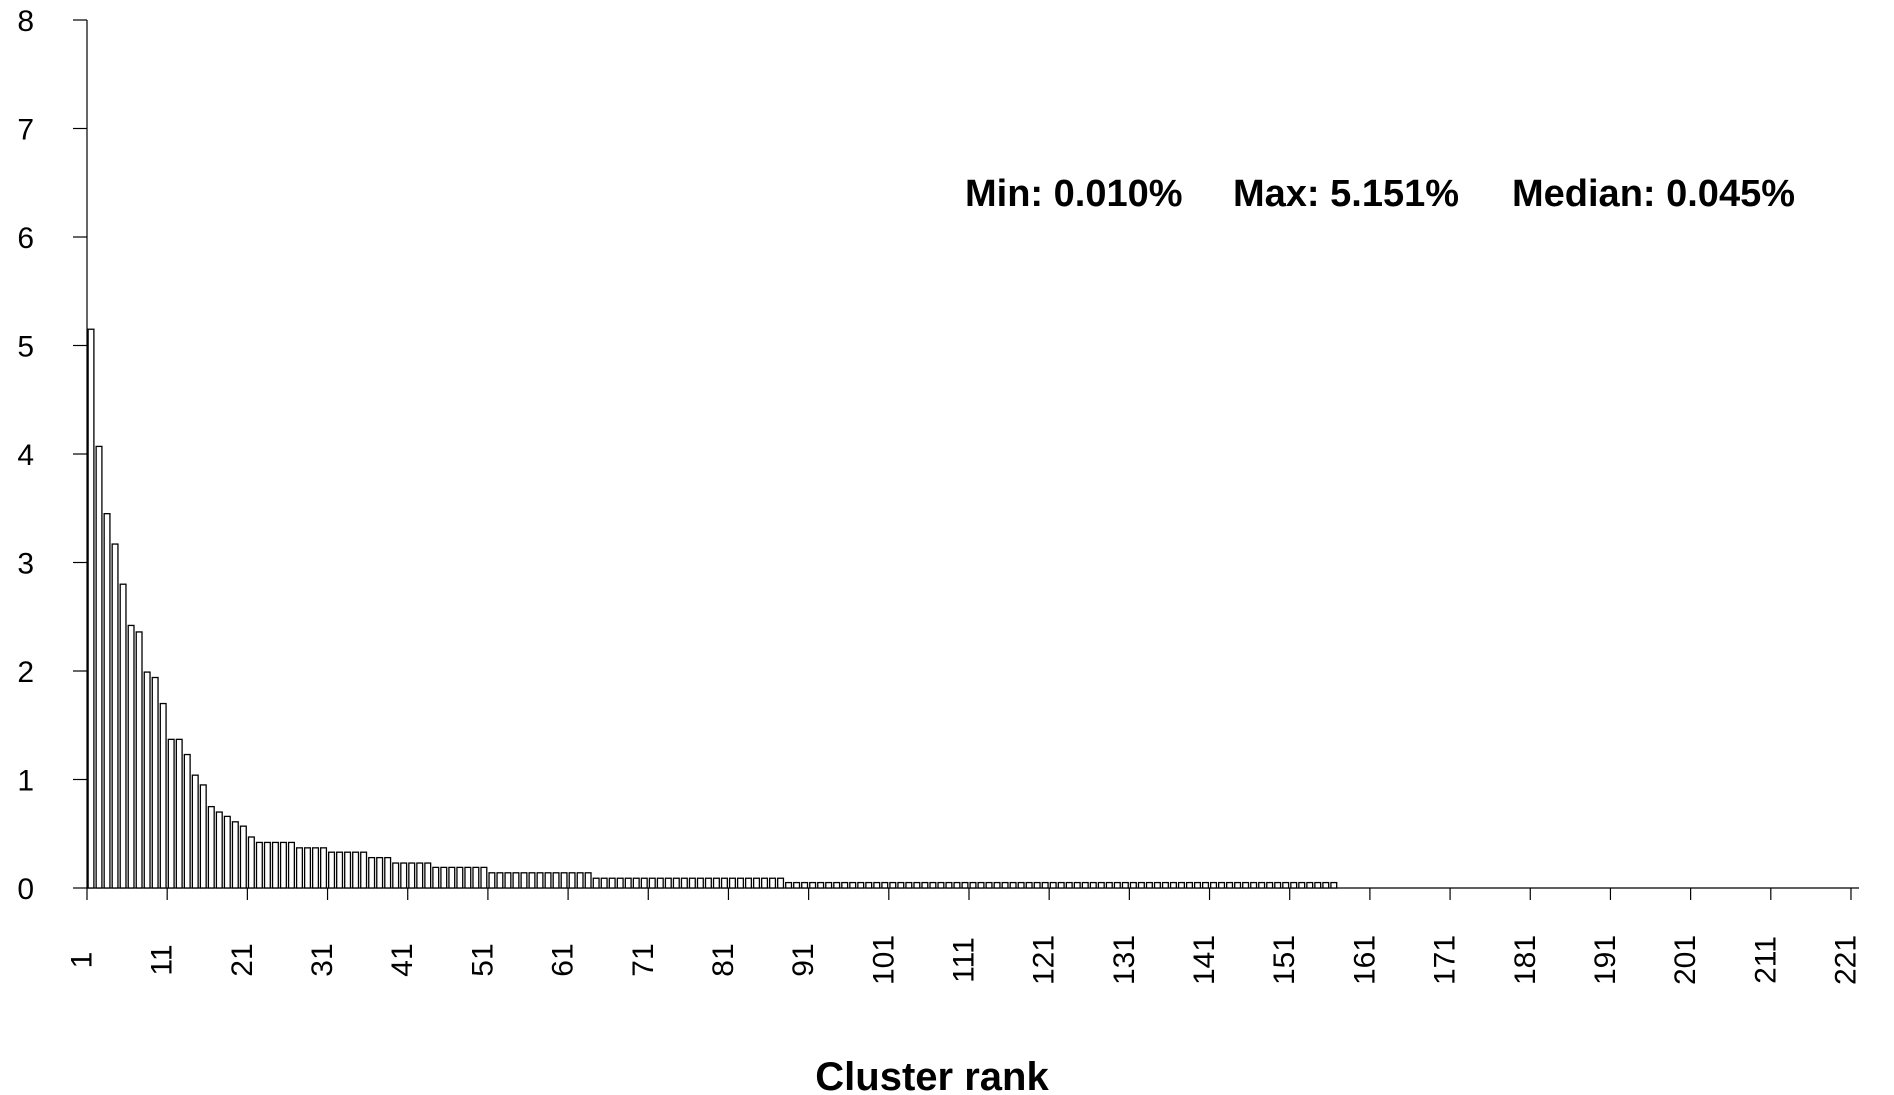  I want to click on x-tick-label: 41, so click(402, 959).